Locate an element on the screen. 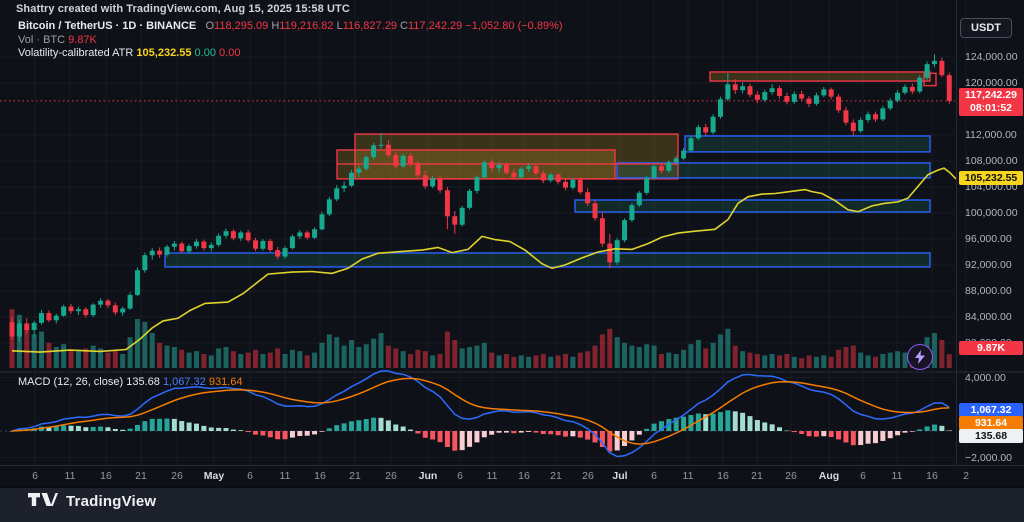 The width and height of the screenshot is (1024, 522). macd-axis-label: −2,000.00 is located at coordinates (989, 457).